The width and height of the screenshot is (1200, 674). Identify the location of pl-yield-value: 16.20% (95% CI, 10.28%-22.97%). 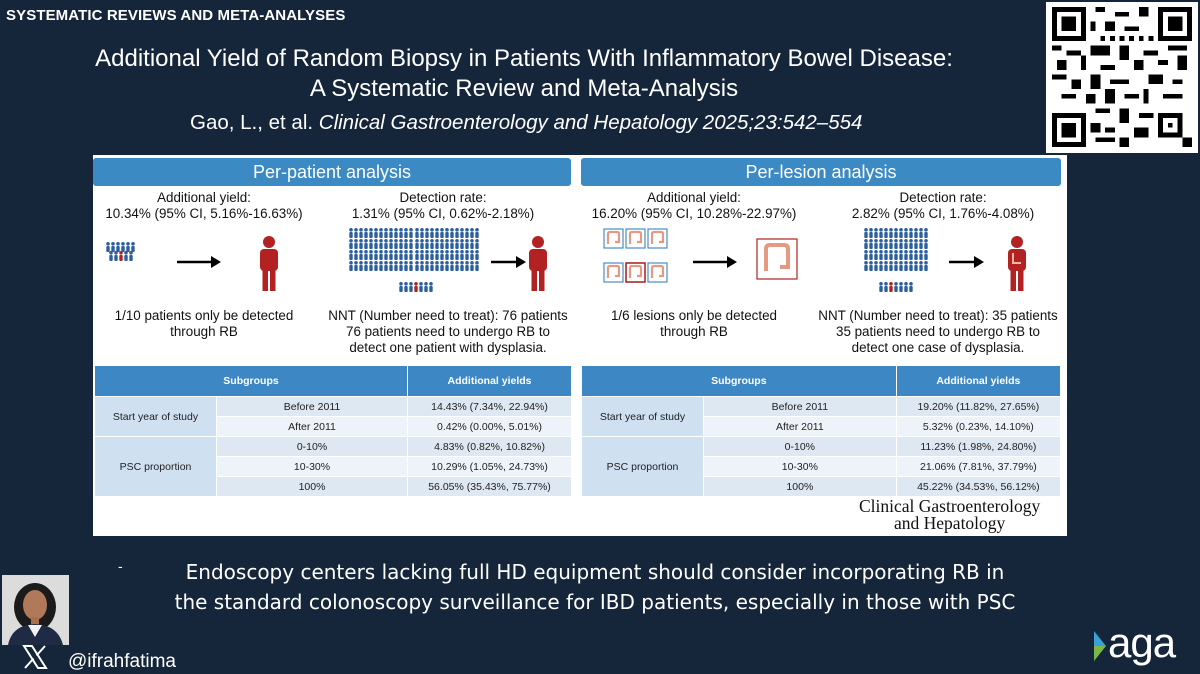
(694, 213).